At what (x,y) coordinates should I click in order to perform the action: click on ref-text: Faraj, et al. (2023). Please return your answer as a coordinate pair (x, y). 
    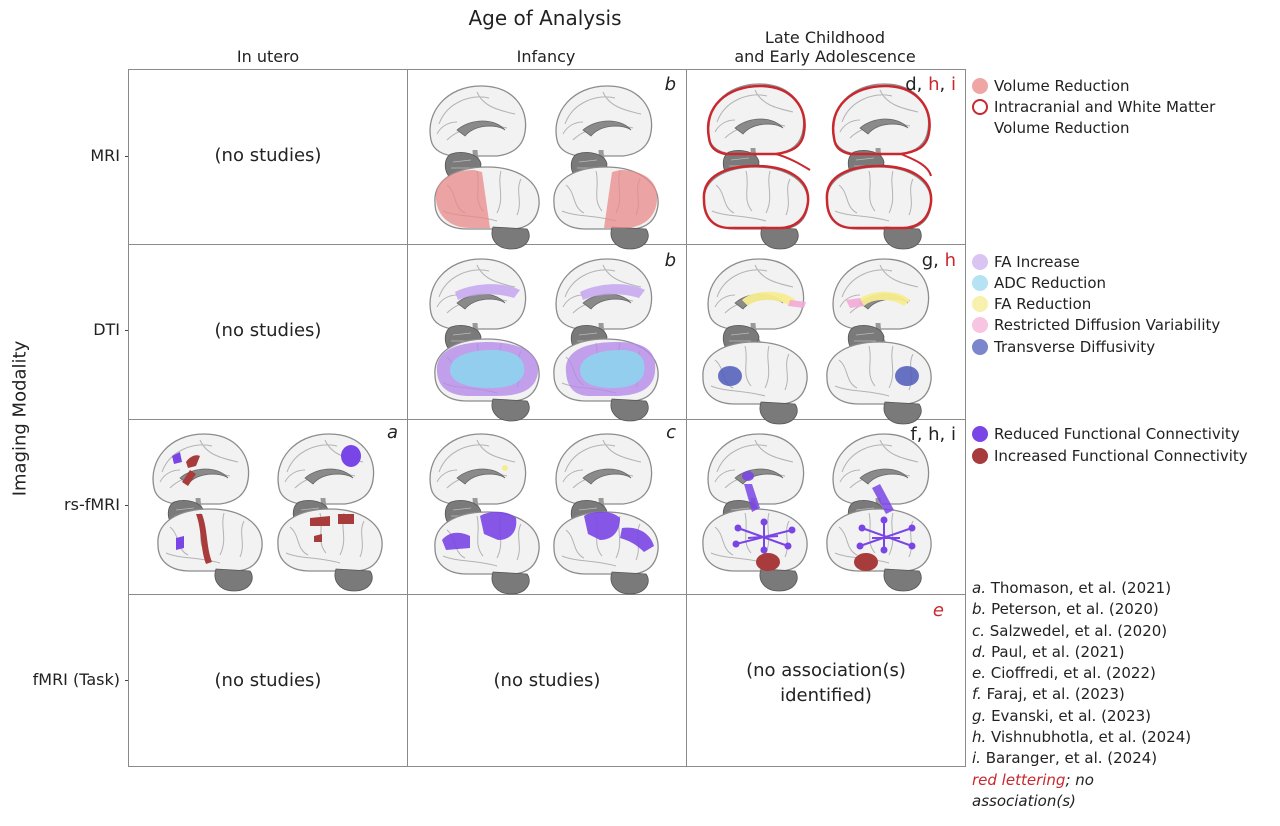
    Looking at the image, I should click on (1053, 694).